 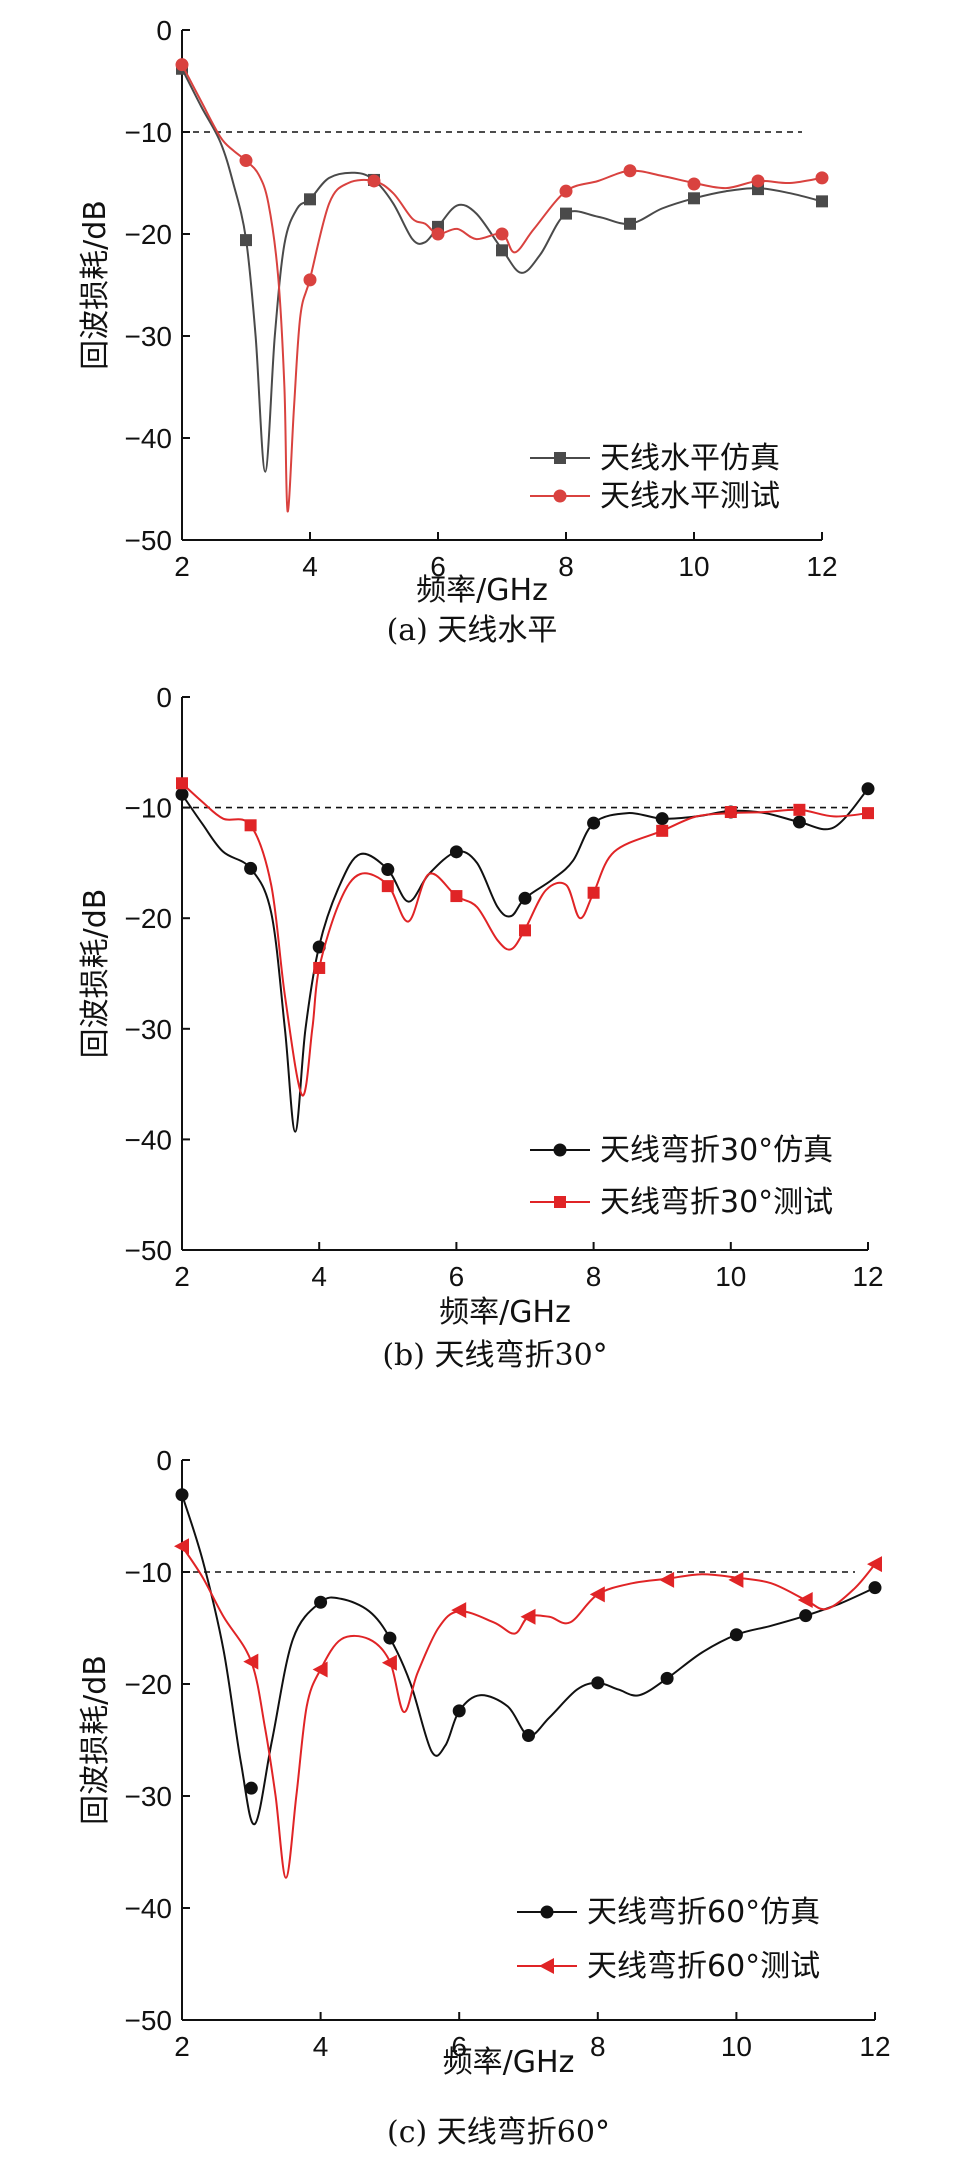 What do you see at coordinates (498, 2132) in the screenshot?
I see `panel-caption: (c) 天线弯折60°` at bounding box center [498, 2132].